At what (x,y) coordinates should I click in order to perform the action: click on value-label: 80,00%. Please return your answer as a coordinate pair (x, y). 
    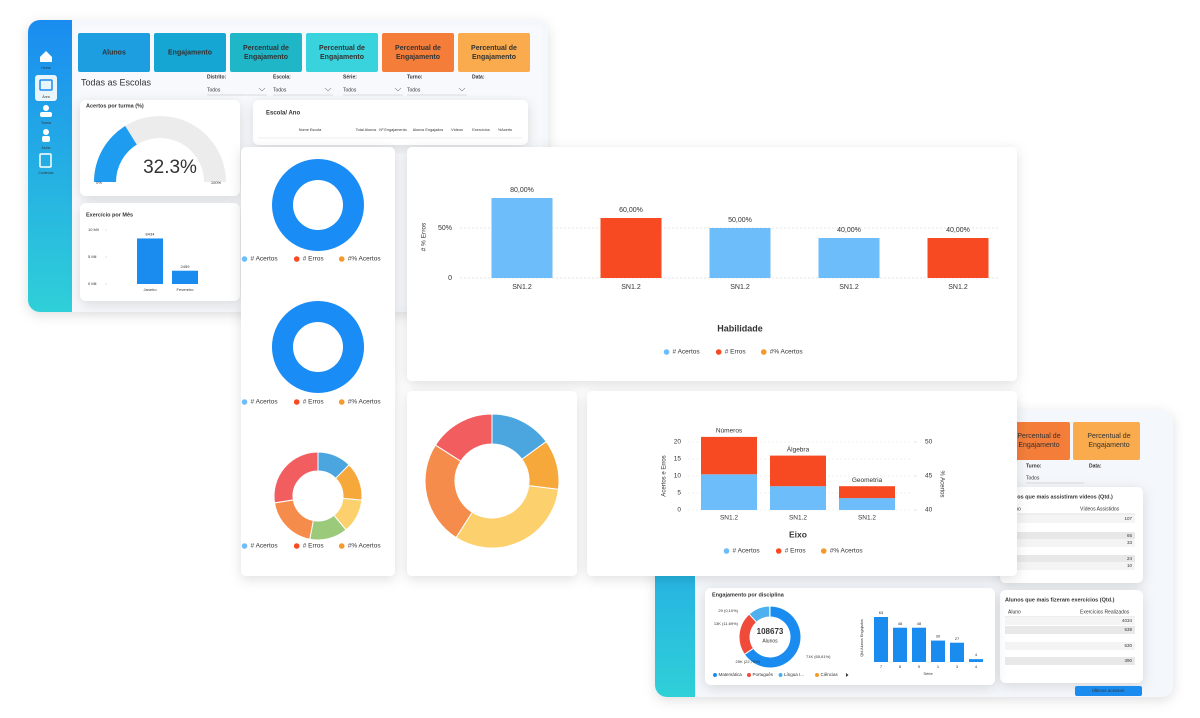
    Looking at the image, I should click on (522, 190).